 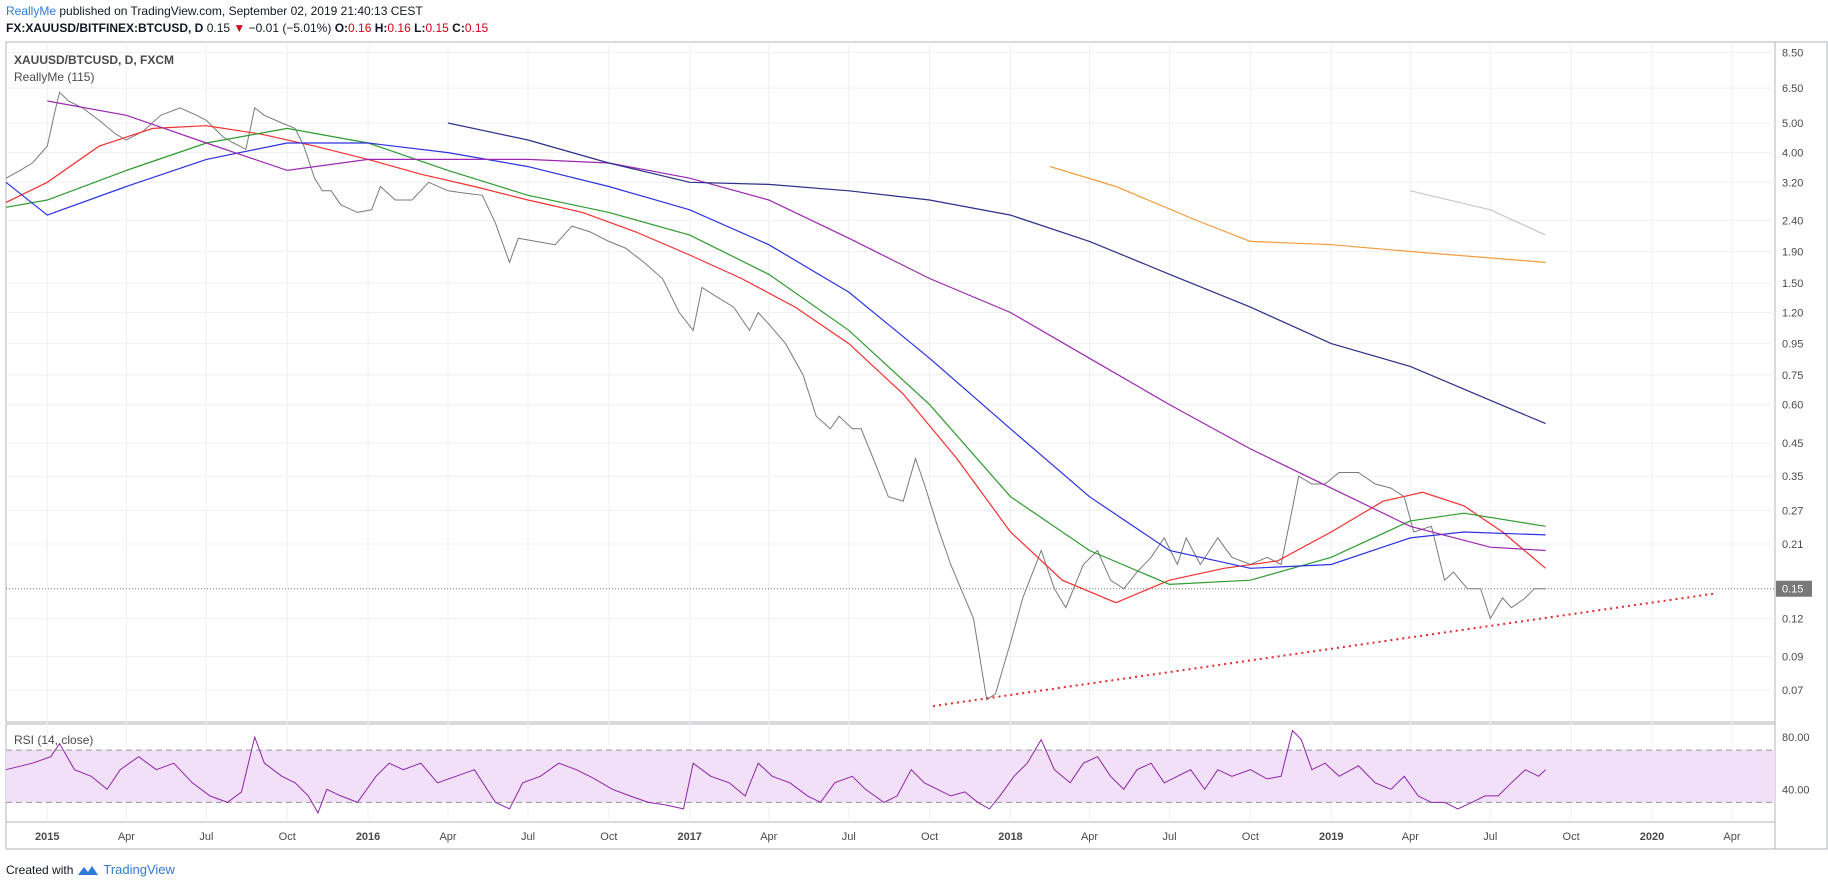 I want to click on low-value: 0.15, so click(x=437, y=28).